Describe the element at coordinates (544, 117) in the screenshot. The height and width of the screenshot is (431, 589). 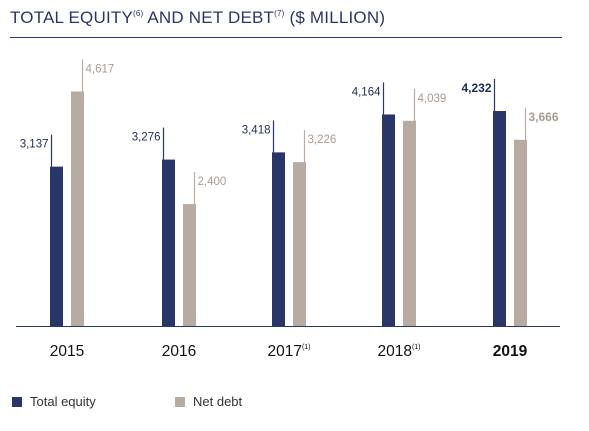
I see `data-label-debt-2019: 3,666` at that location.